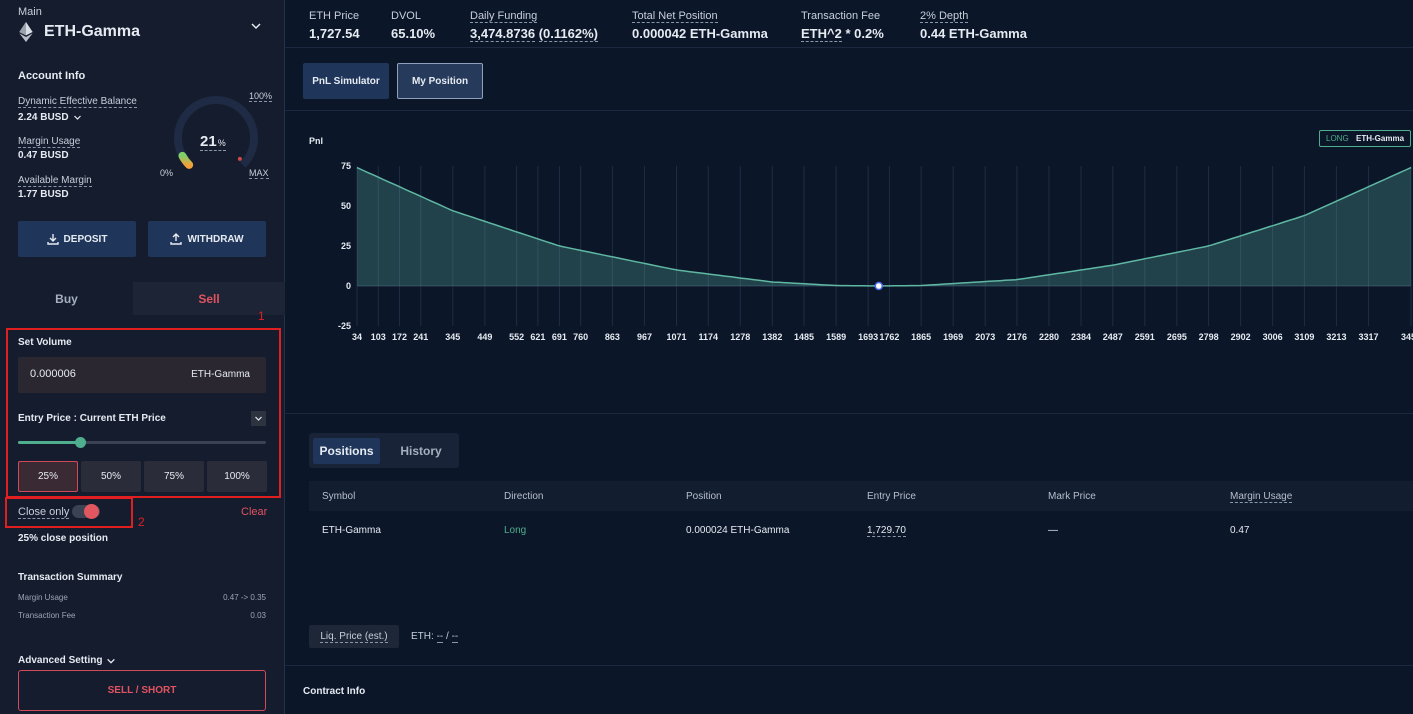  Describe the element at coordinates (209, 298) in the screenshot. I see `tab-sell: Sell` at that location.